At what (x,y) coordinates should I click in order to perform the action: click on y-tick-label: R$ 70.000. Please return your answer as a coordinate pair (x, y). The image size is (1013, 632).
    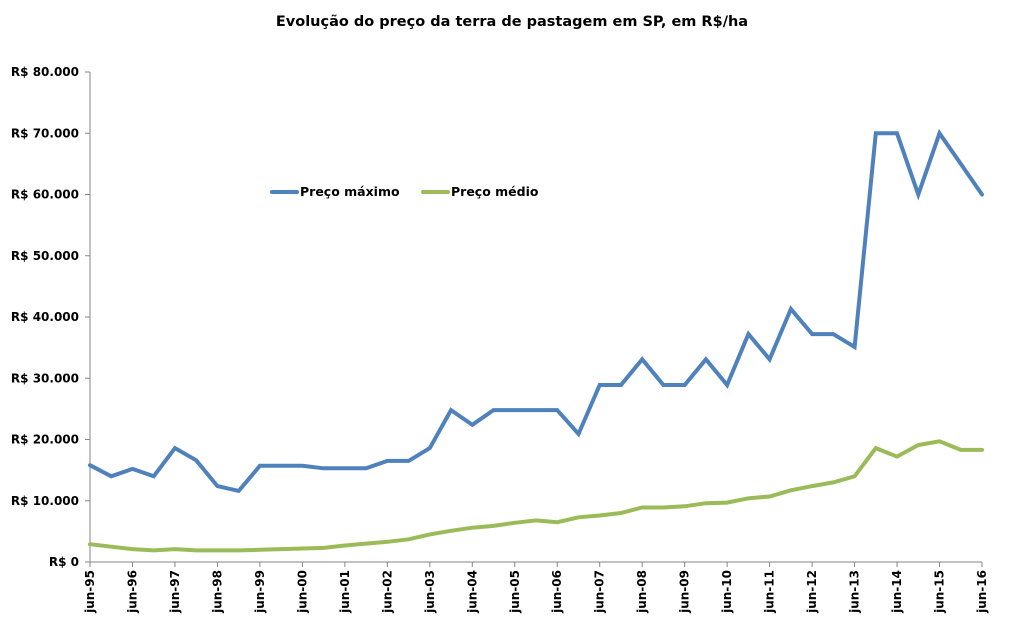
    Looking at the image, I should click on (45, 133).